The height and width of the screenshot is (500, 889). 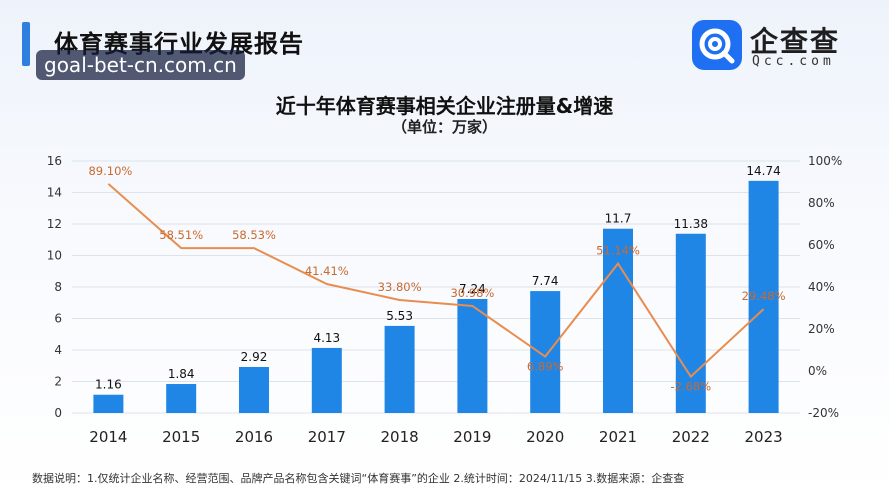 What do you see at coordinates (400, 437) in the screenshot?
I see `x-tick-label: 2018` at bounding box center [400, 437].